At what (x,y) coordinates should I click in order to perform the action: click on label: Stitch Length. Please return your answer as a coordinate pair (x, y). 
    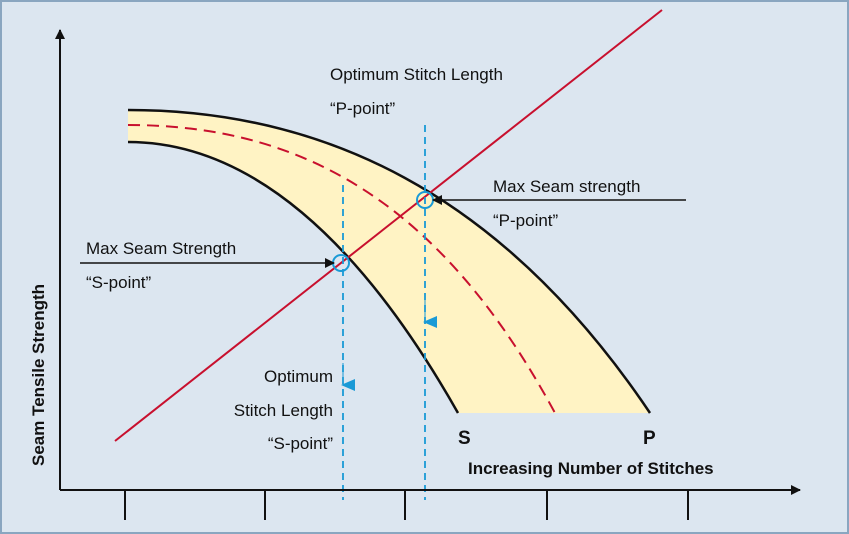
    Looking at the image, I should click on (283, 410).